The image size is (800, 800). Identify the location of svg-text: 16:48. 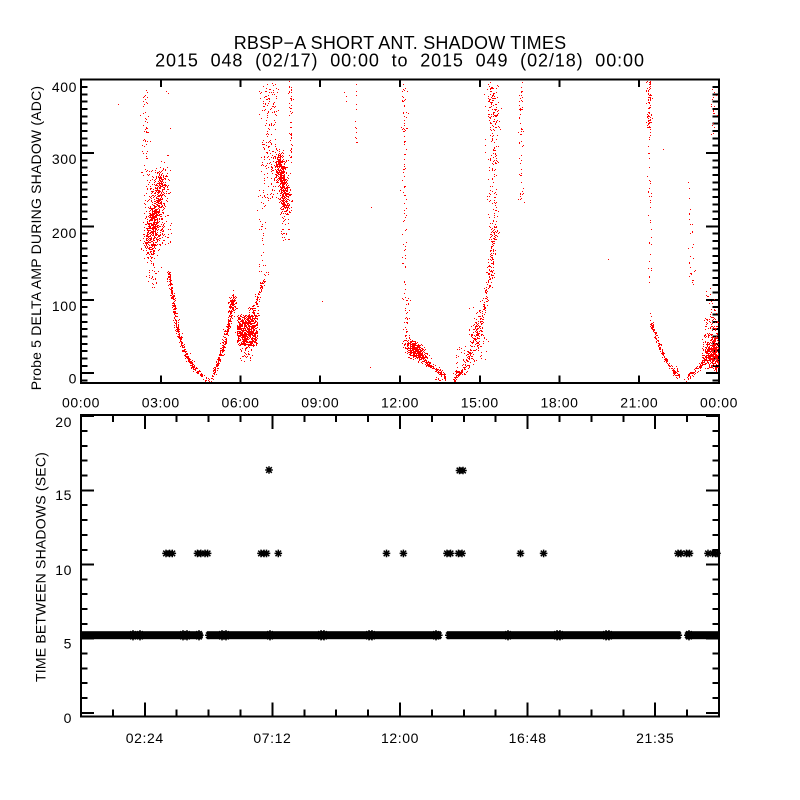
(528, 738).